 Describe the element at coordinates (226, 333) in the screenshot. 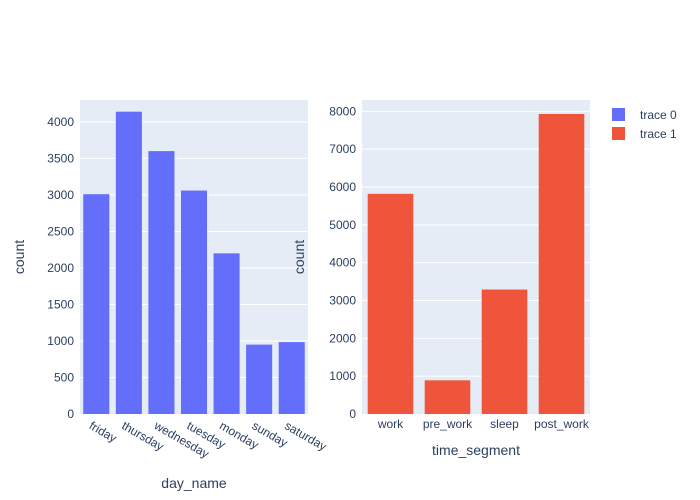

I see `bar-monday` at that location.